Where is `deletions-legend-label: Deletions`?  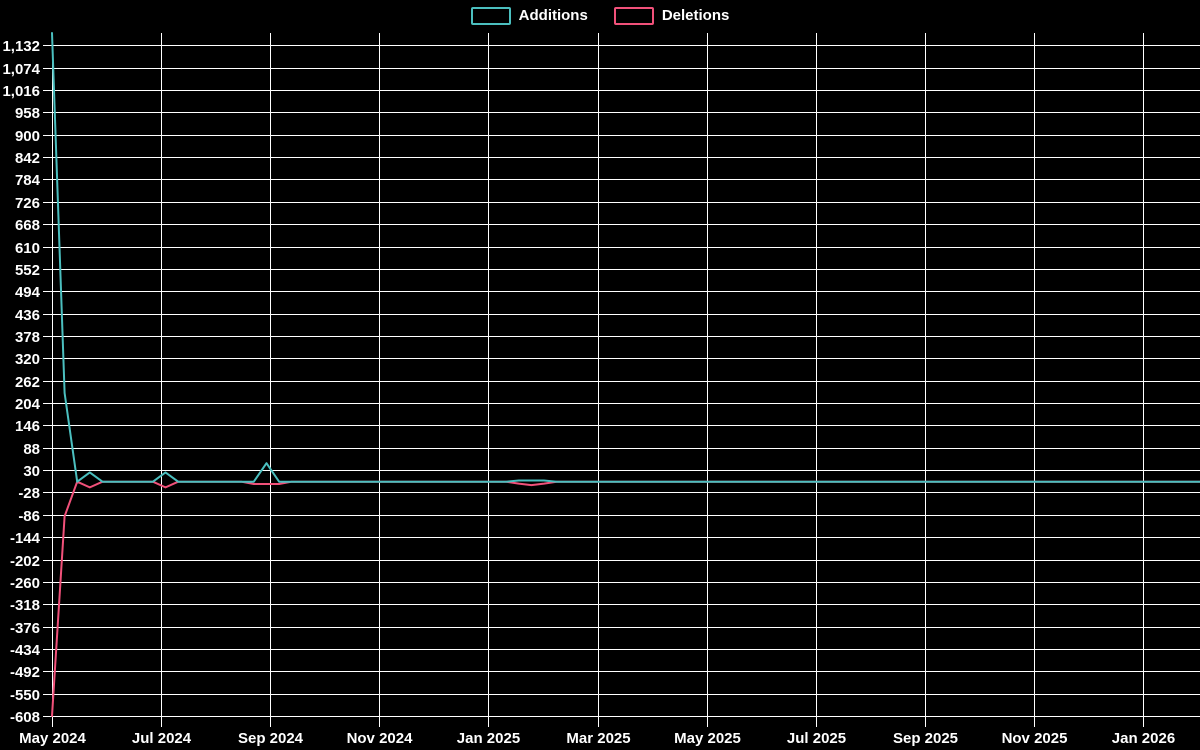 deletions-legend-label: Deletions is located at coordinates (695, 15).